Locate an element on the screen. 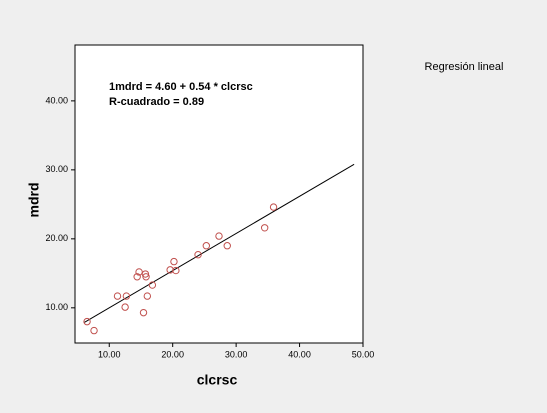 The height and width of the screenshot is (413, 547). legend-label: Regresión lineal is located at coordinates (464, 67).